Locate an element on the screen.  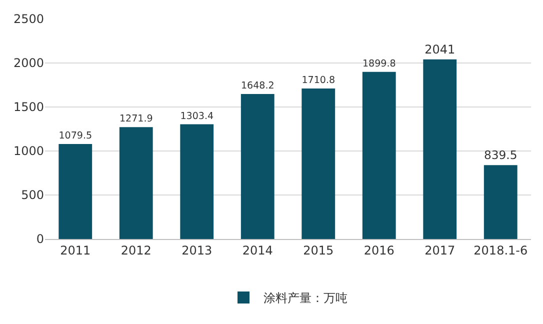
text: 2041 is located at coordinates (440, 49).